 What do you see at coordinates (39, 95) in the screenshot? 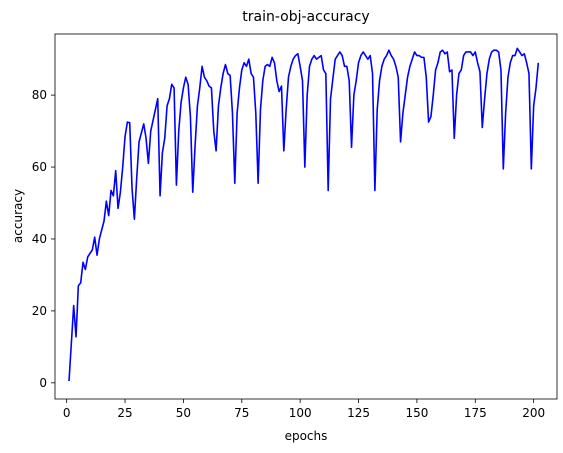
I see `y-tick-label: 80` at bounding box center [39, 95].